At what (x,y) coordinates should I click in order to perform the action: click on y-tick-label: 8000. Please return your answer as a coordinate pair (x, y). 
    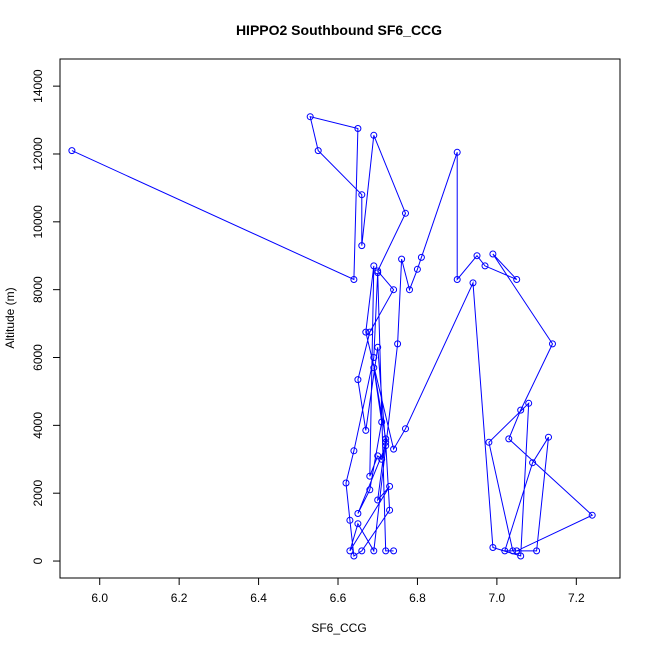
    Looking at the image, I should click on (38, 289).